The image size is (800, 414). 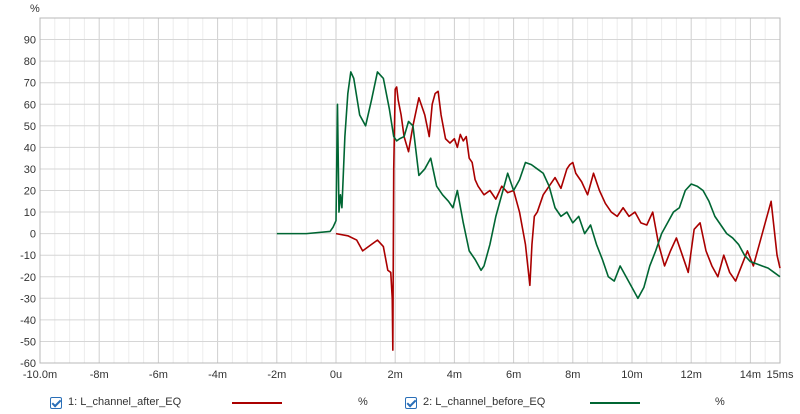 I want to click on x-tick-label: 6m, so click(x=513, y=375).